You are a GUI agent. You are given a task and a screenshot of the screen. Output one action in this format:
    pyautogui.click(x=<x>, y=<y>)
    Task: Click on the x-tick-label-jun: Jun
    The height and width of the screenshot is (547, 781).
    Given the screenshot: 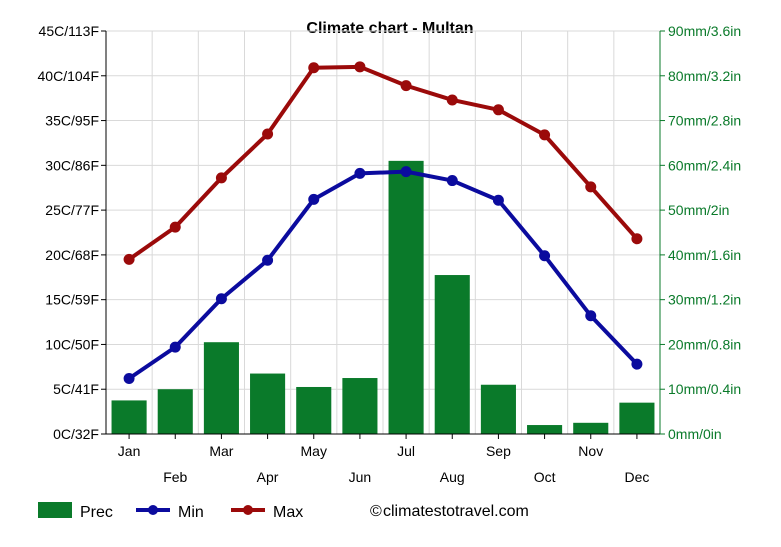 What is the action you would take?
    pyautogui.click(x=360, y=477)
    